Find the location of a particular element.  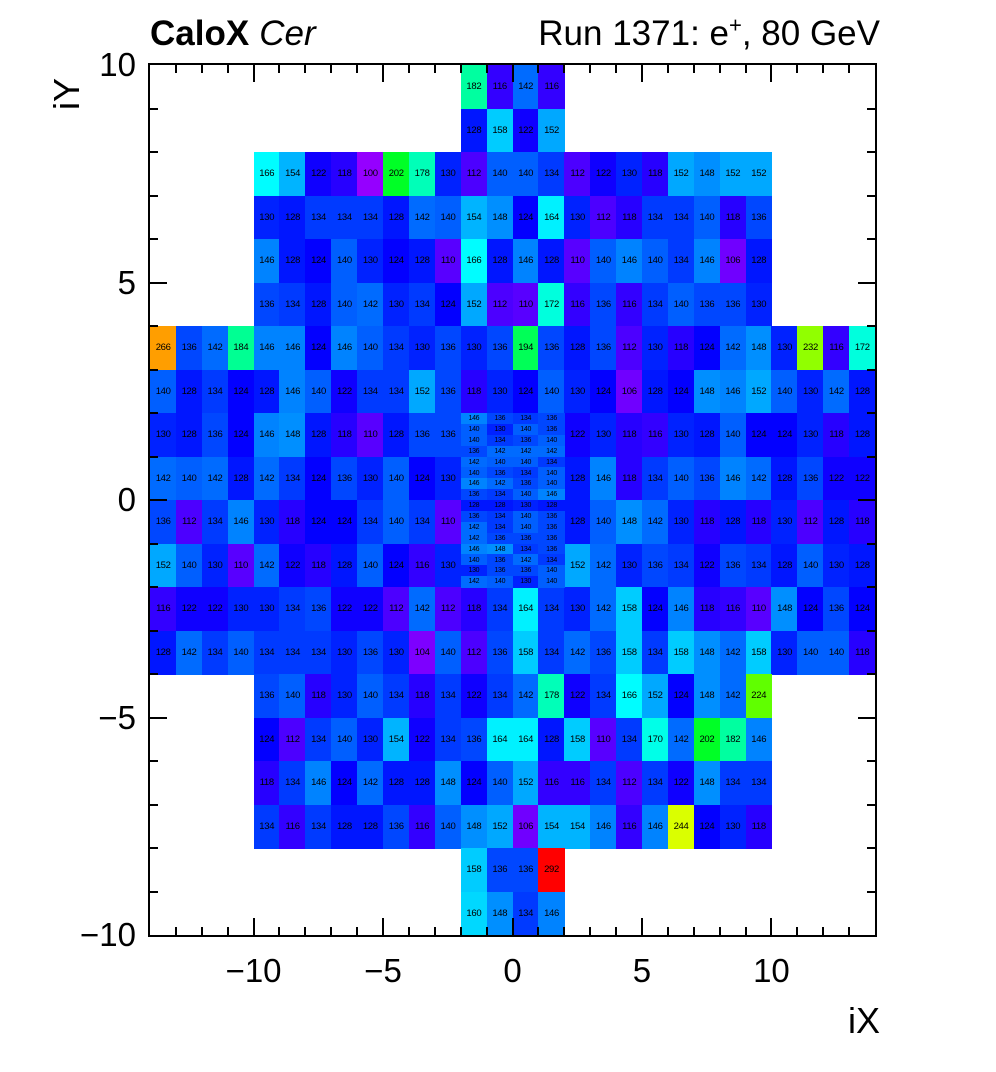

cell-value: 172 is located at coordinates (862, 348).